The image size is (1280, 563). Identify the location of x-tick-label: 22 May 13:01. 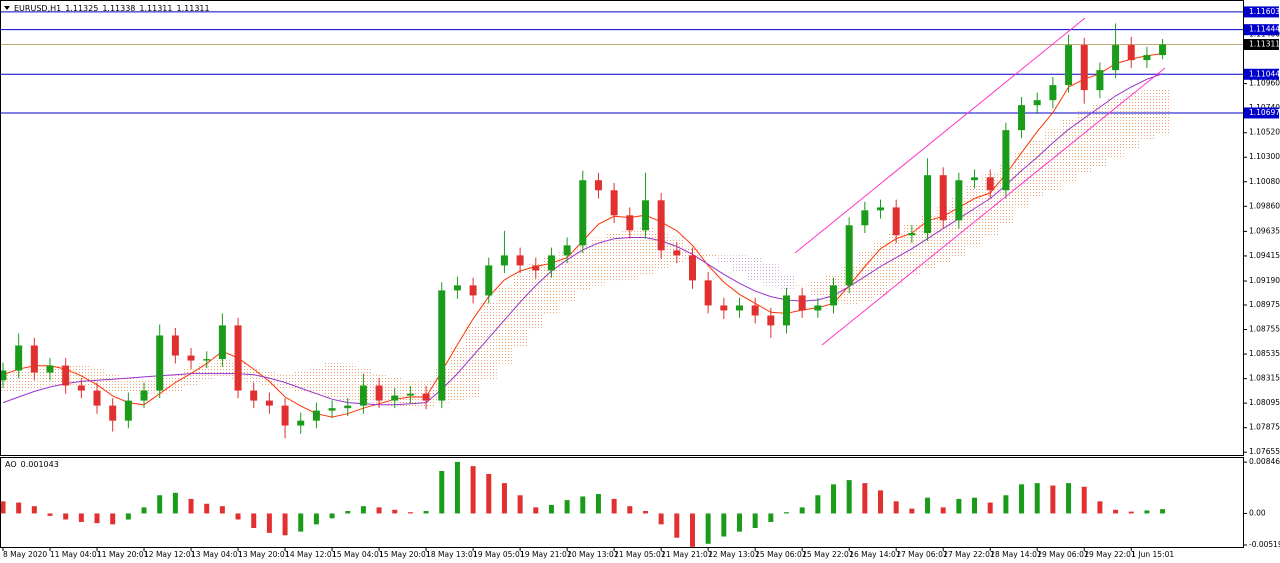
(734, 554).